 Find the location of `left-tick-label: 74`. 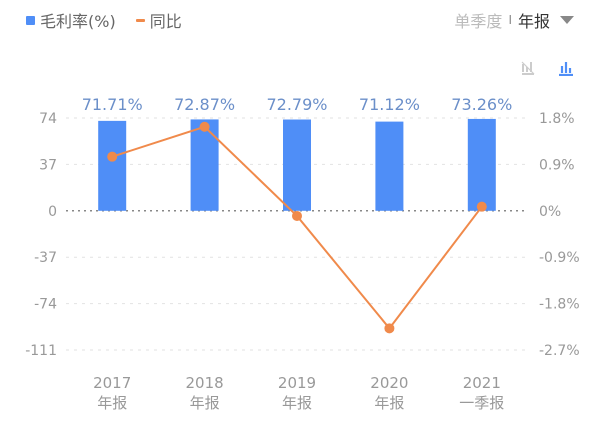

left-tick-label: 74 is located at coordinates (48, 119).